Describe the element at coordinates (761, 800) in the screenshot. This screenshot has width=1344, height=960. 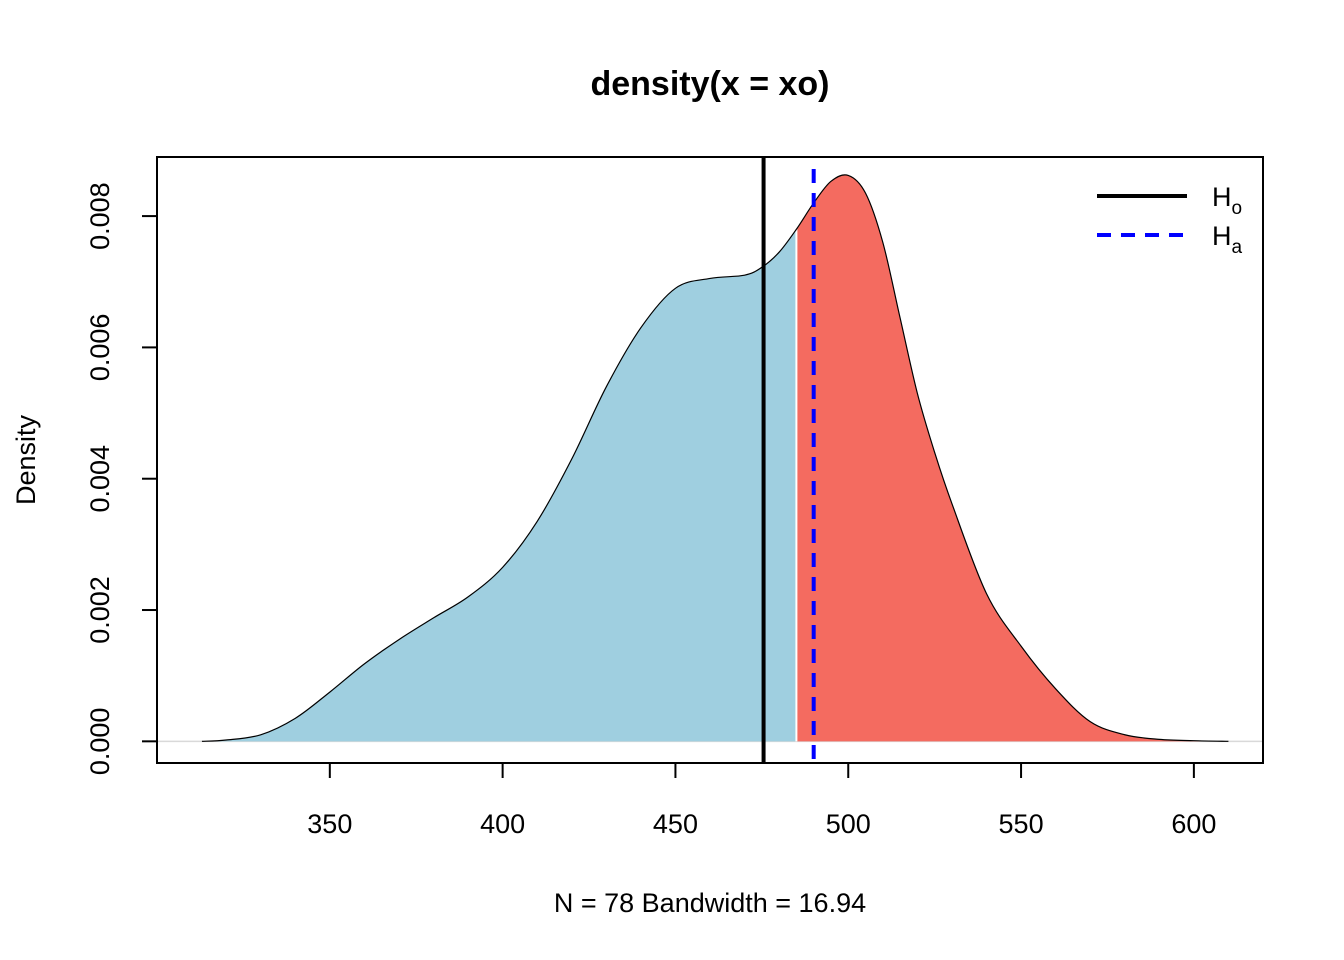
I see `x-axis: 350 400 450 500 550 600` at that location.